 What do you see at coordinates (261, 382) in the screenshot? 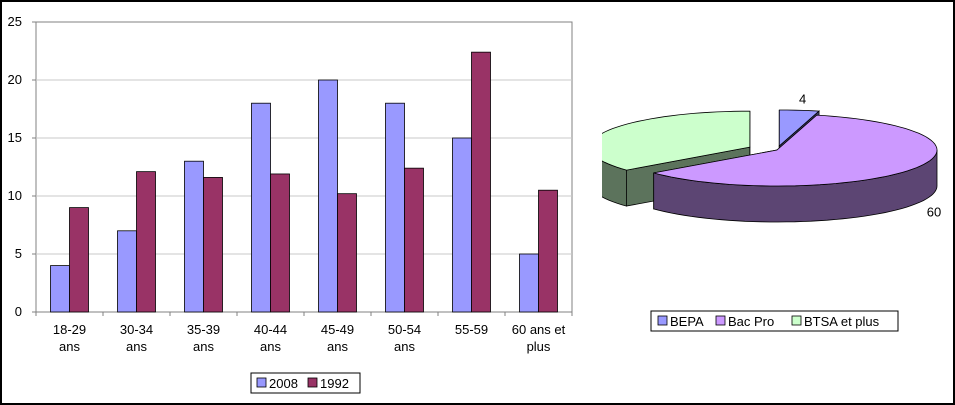
I see `legend-swatch-2008` at bounding box center [261, 382].